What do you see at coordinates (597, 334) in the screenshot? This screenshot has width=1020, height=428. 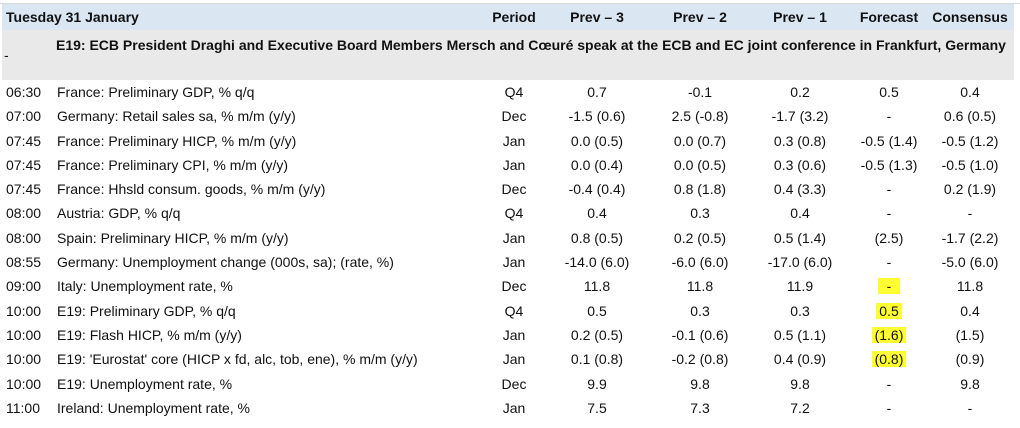 I see `prev3-cell: 0.2 (0.5)` at bounding box center [597, 334].